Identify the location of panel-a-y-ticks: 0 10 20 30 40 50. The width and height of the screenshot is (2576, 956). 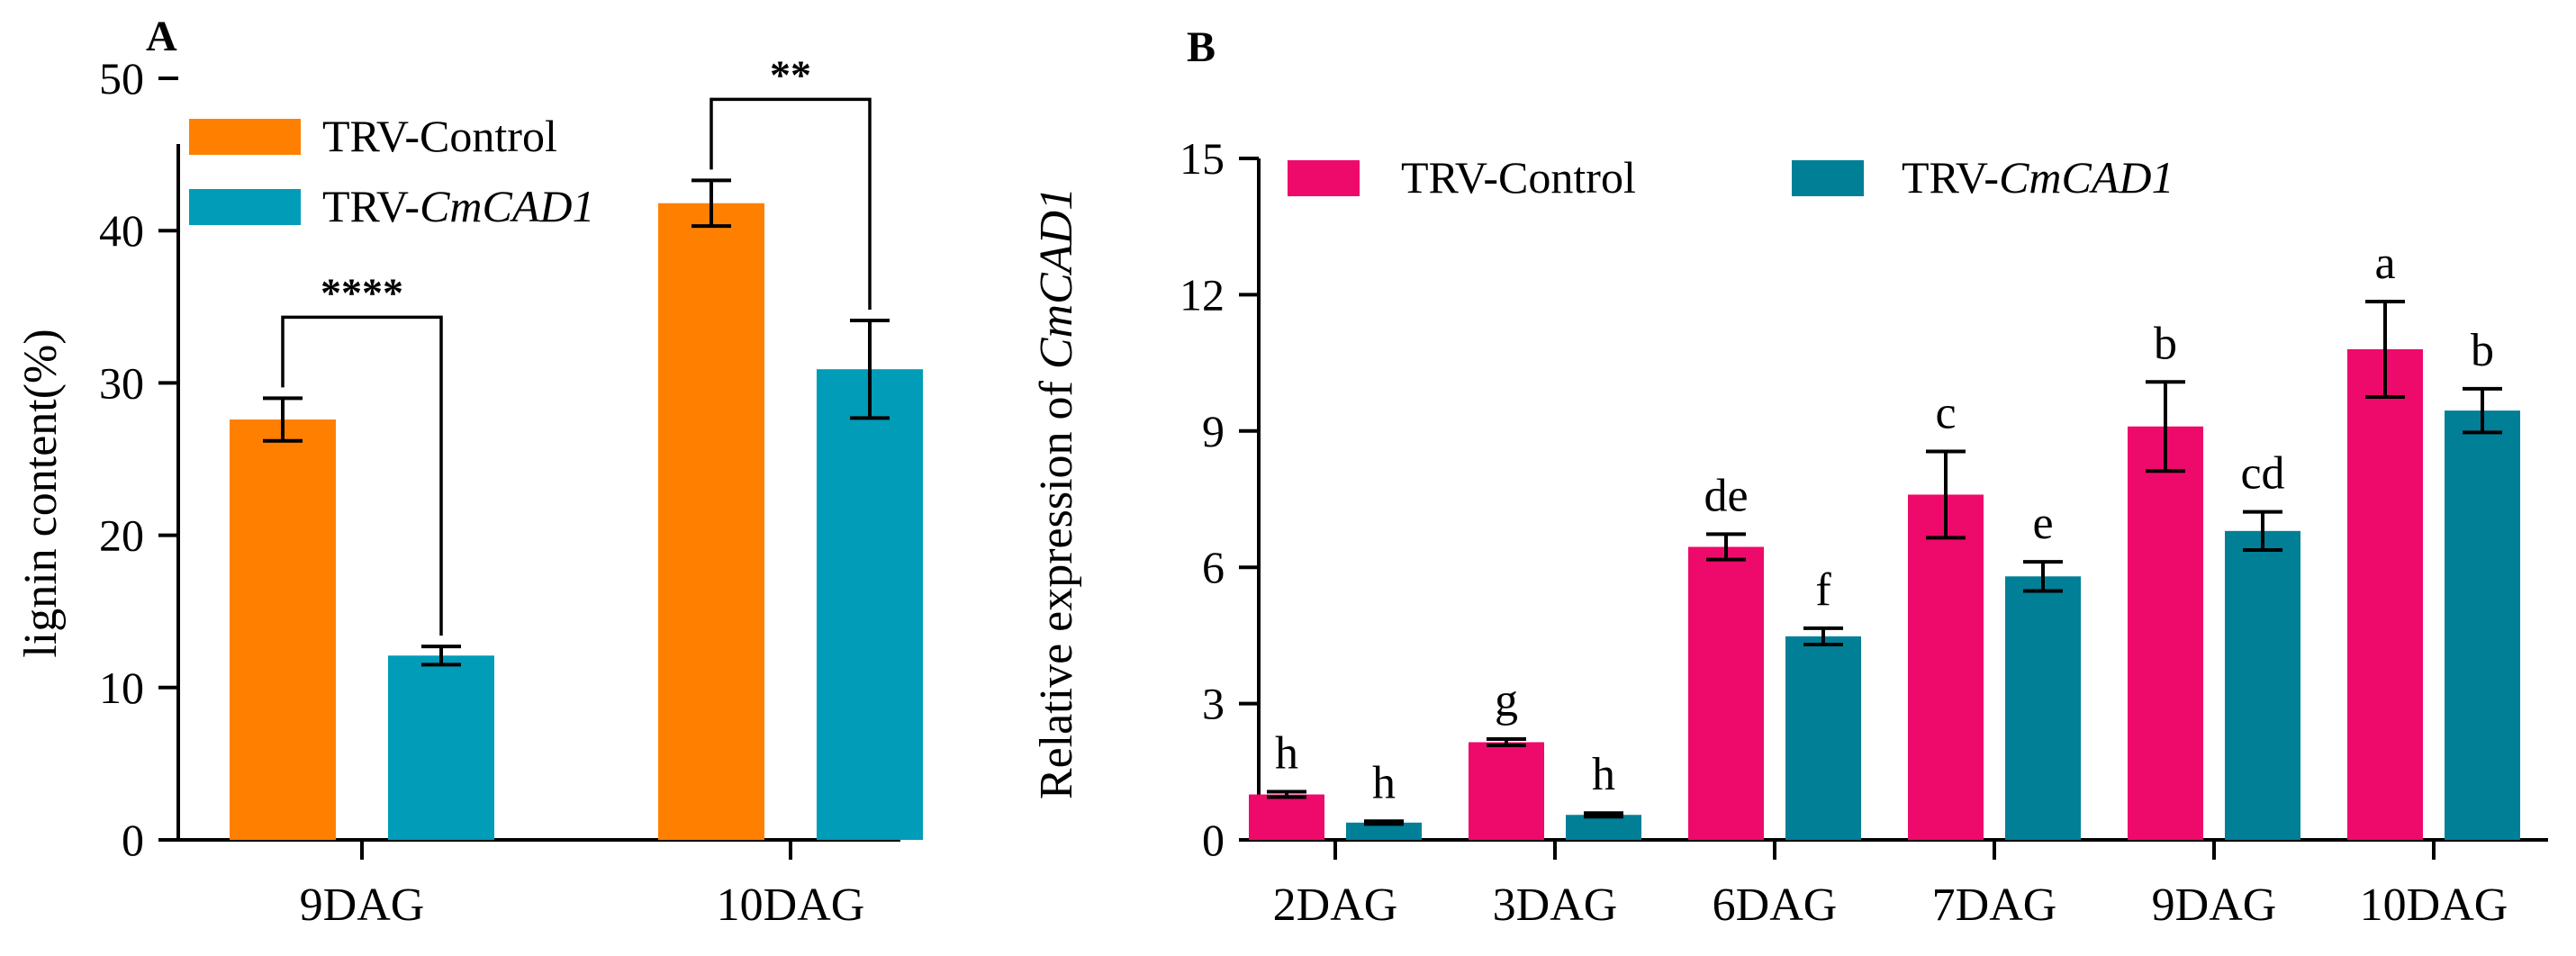
(138, 459).